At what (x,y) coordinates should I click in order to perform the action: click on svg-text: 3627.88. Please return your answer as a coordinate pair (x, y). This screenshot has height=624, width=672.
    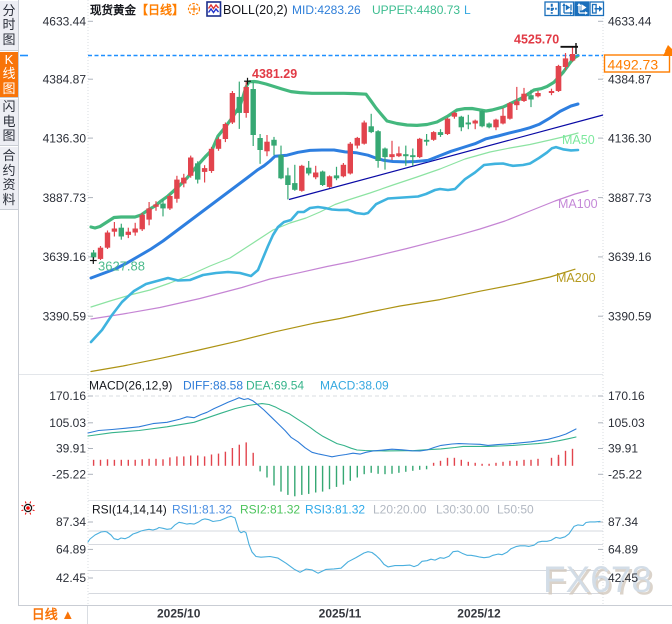
    Looking at the image, I should click on (121, 266).